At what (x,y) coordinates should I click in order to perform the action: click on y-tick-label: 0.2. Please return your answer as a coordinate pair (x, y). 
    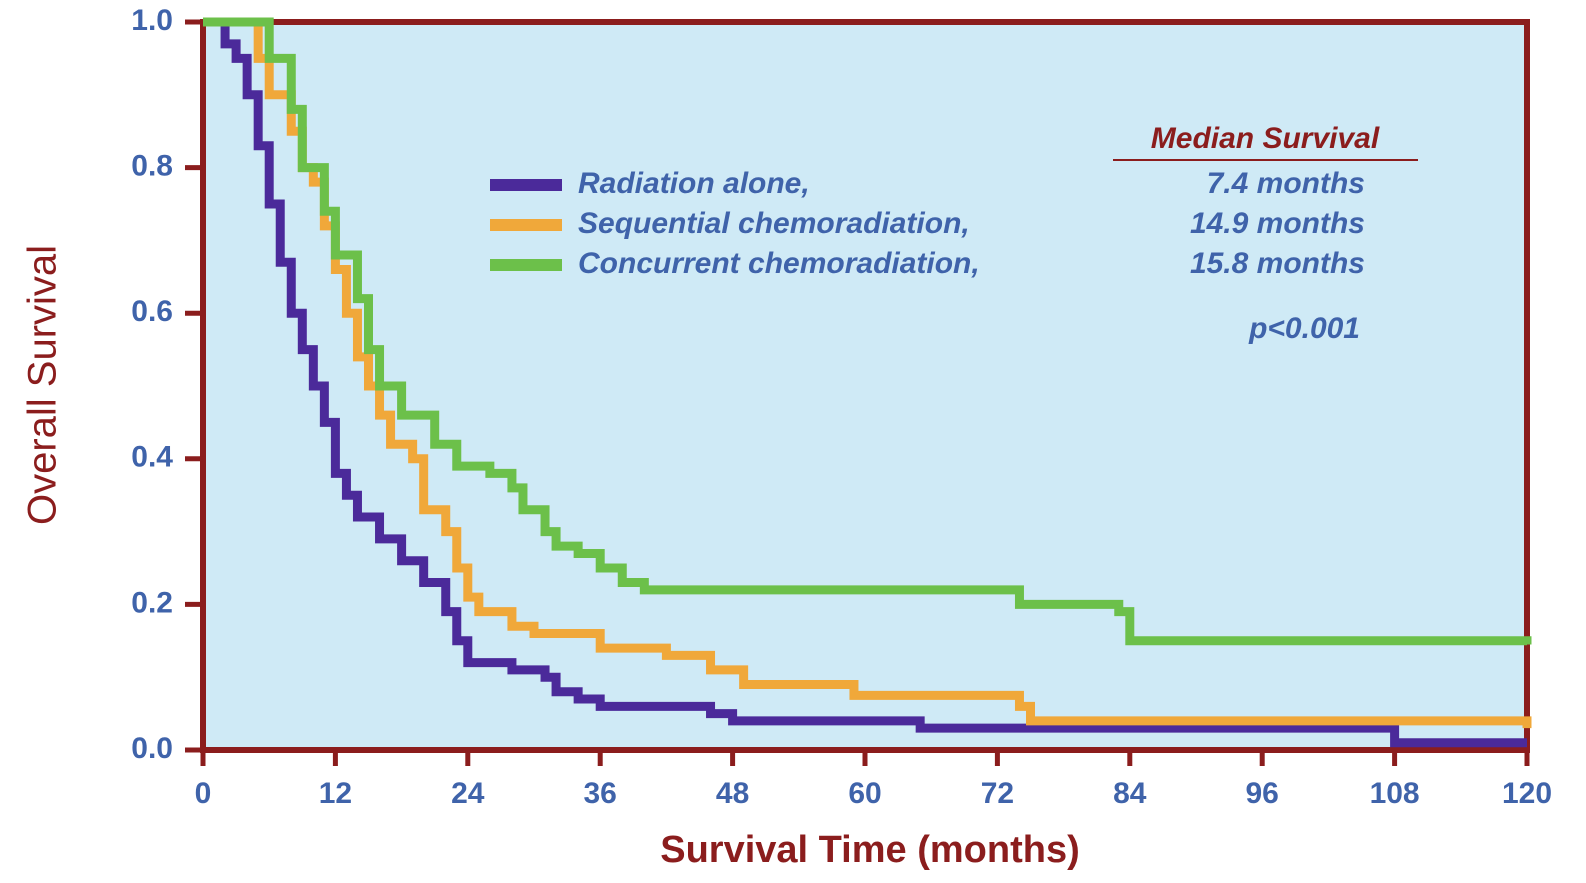
    Looking at the image, I should click on (152, 602).